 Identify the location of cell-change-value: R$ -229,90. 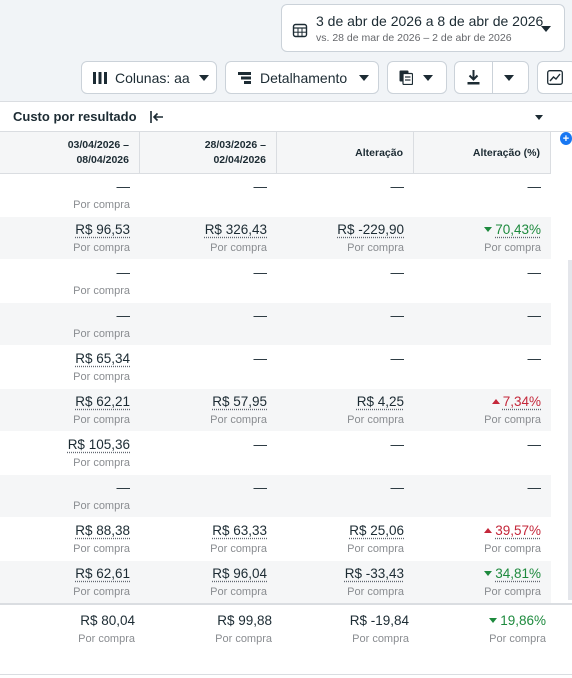
(370, 229).